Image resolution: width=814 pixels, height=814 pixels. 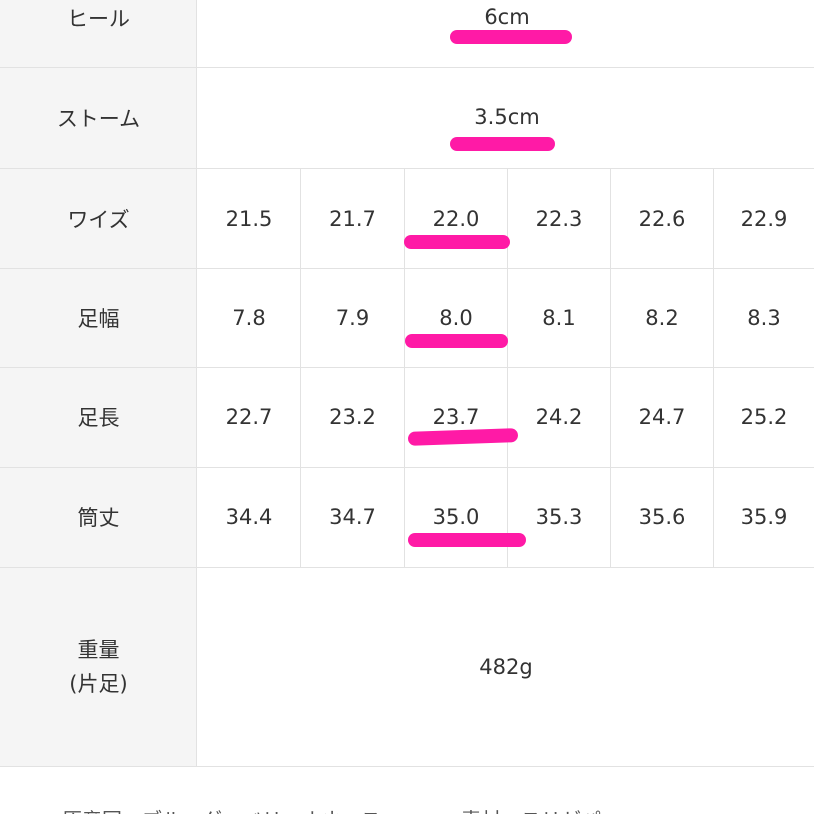 What do you see at coordinates (559, 417) in the screenshot?
I see `foot-length-cell: 24.2` at bounding box center [559, 417].